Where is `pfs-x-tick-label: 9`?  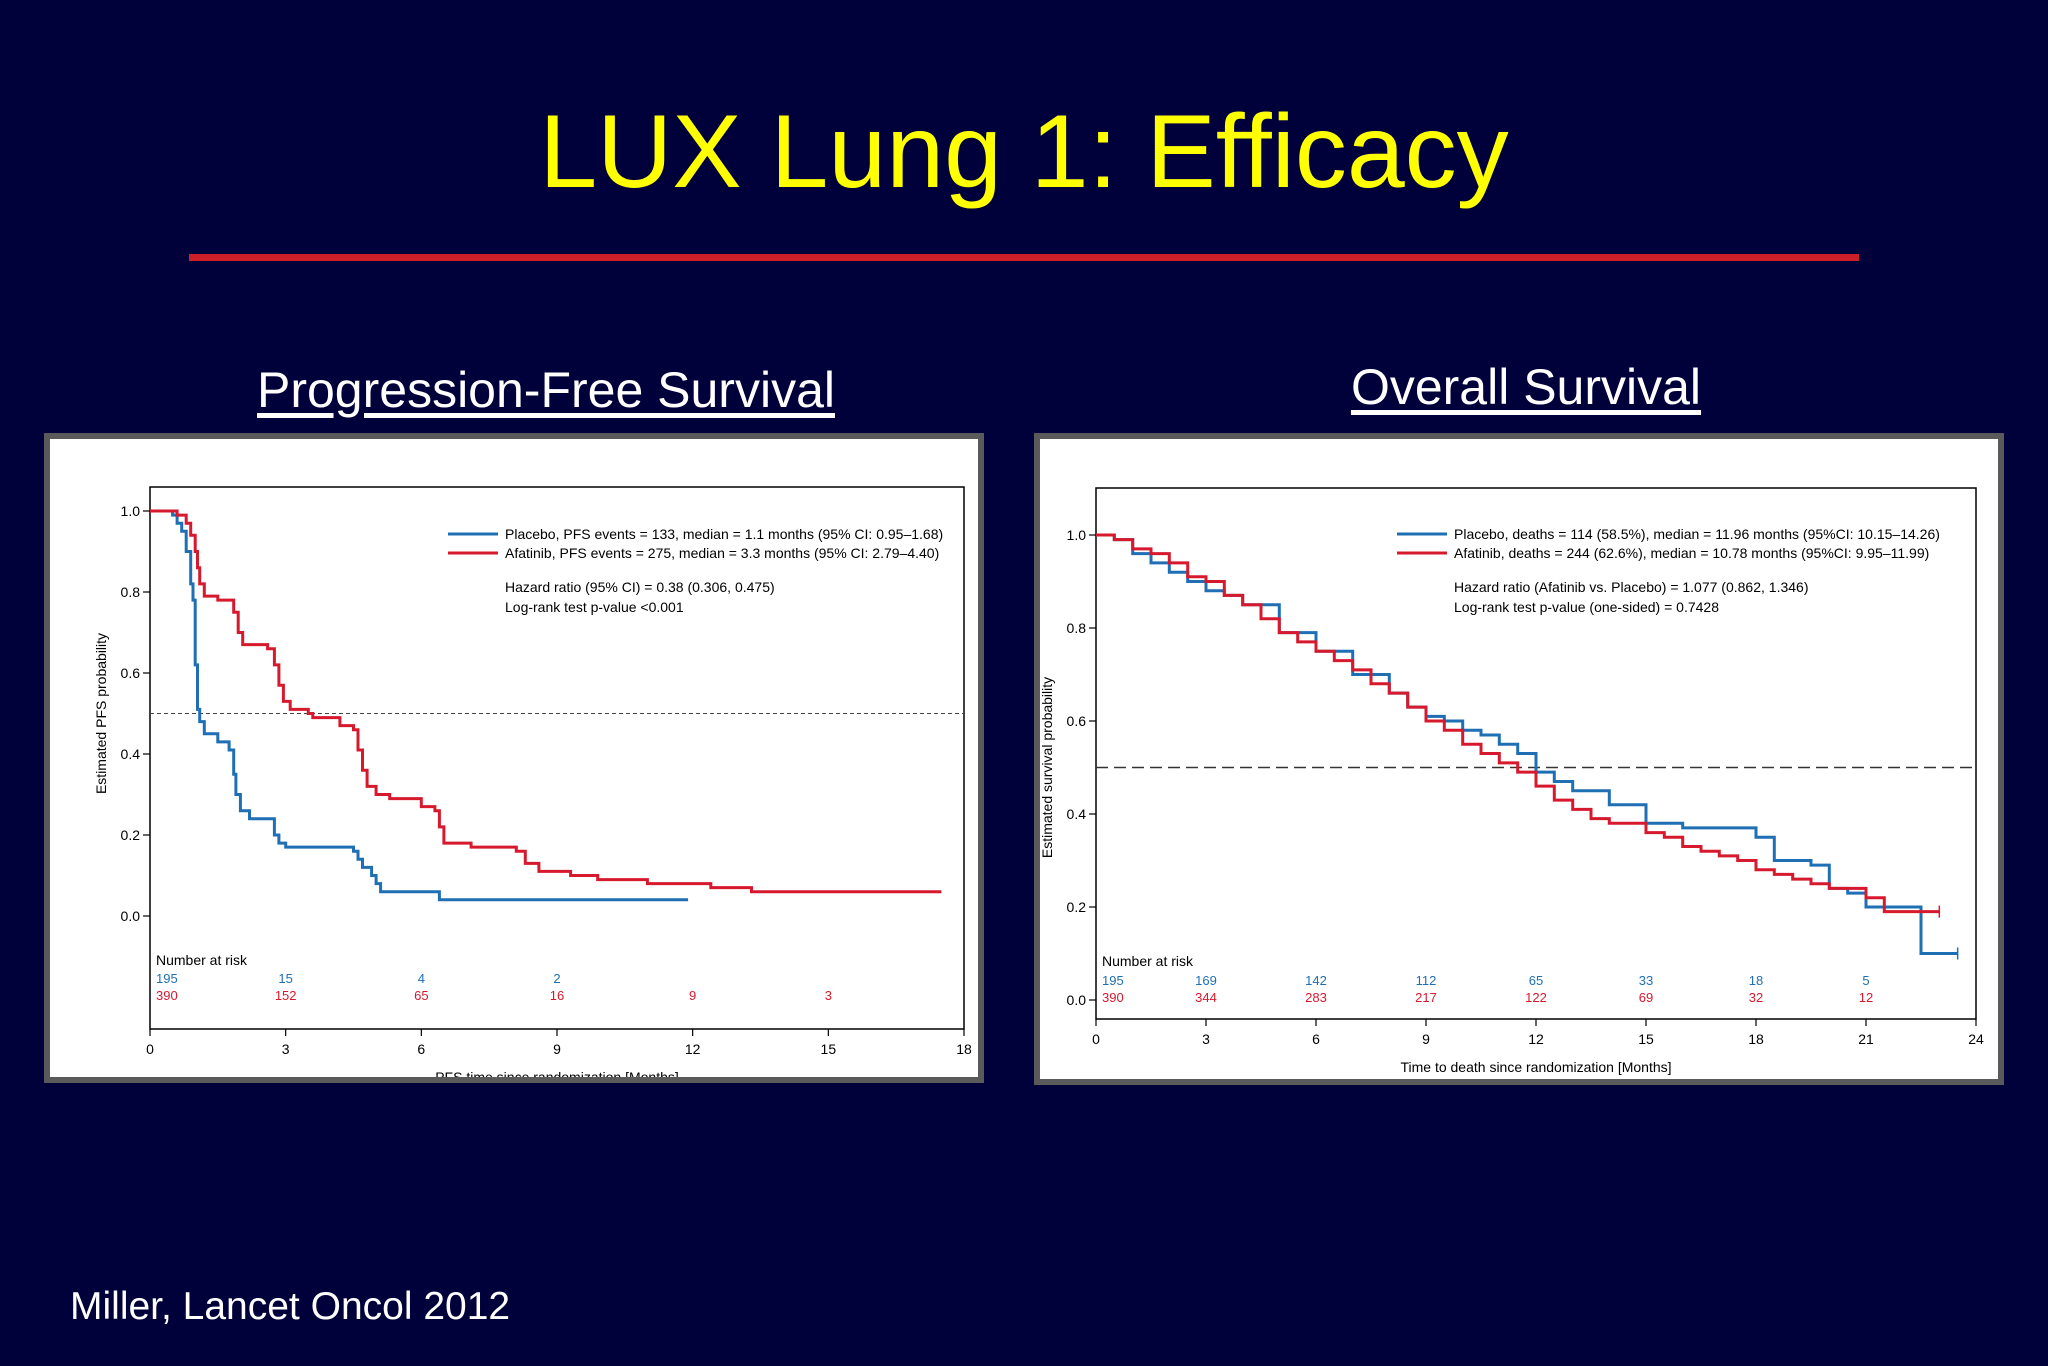
pfs-x-tick-label: 9 is located at coordinates (557, 1049).